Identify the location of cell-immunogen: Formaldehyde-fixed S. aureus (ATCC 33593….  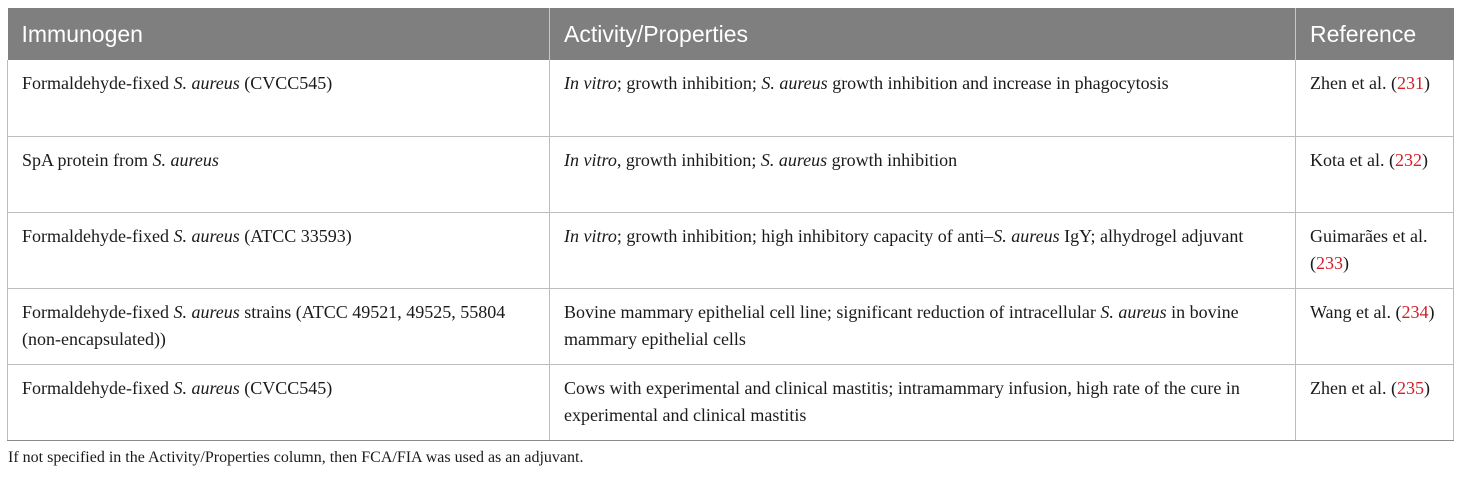
(278, 250).